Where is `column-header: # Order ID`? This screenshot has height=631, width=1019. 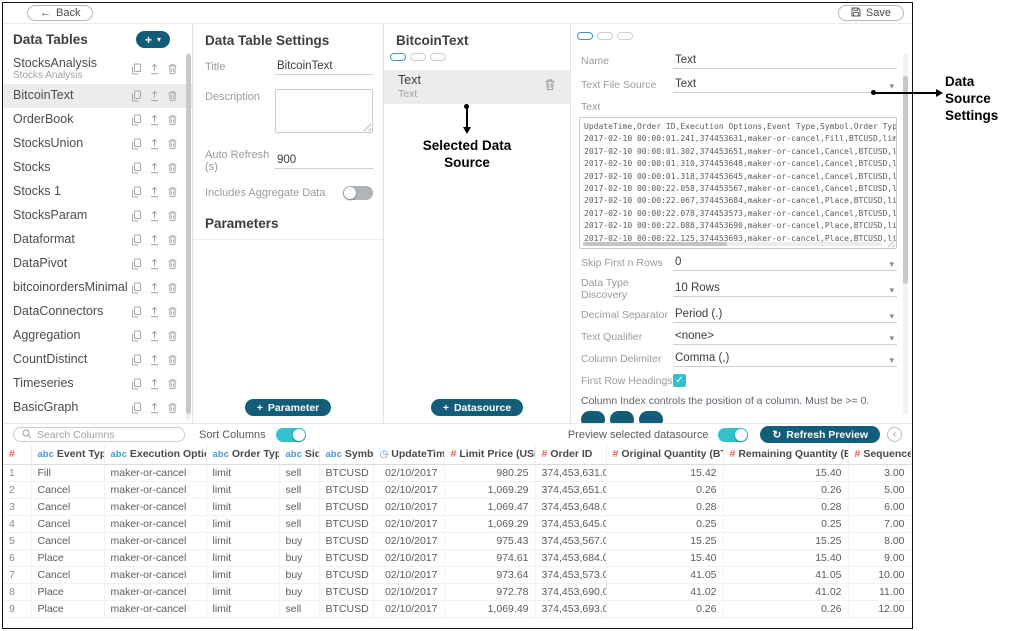
column-header: # Order ID is located at coordinates (571, 455).